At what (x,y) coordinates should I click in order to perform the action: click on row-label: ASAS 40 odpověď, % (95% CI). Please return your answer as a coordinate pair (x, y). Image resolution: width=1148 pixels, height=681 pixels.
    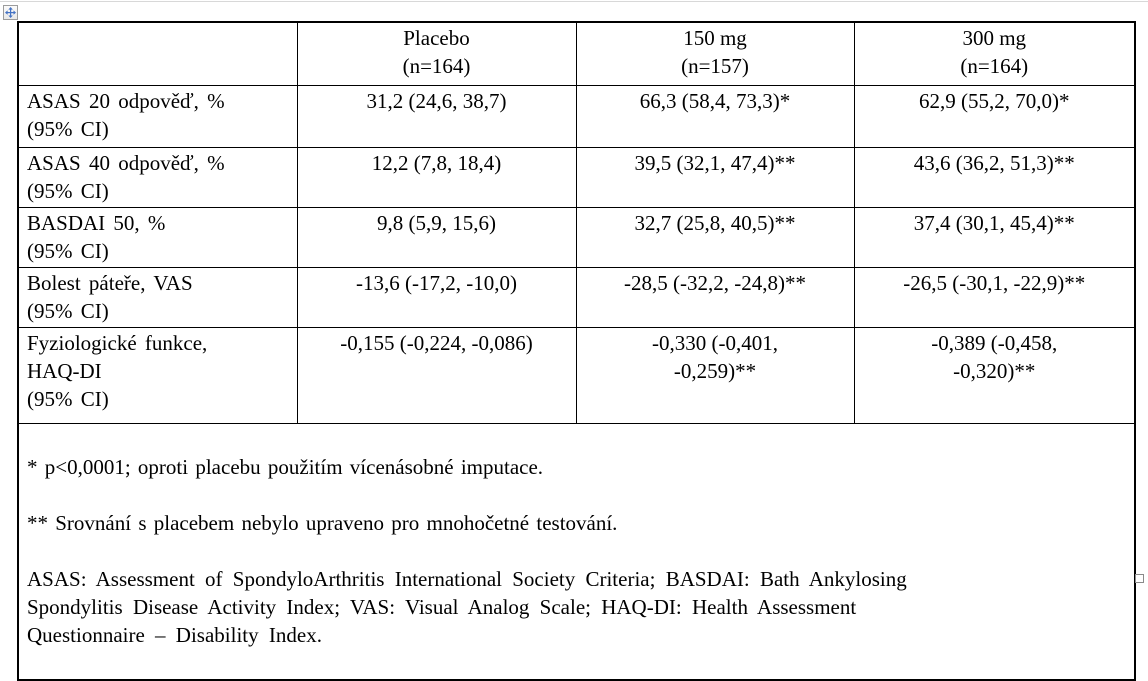
    Looking at the image, I should click on (157, 177).